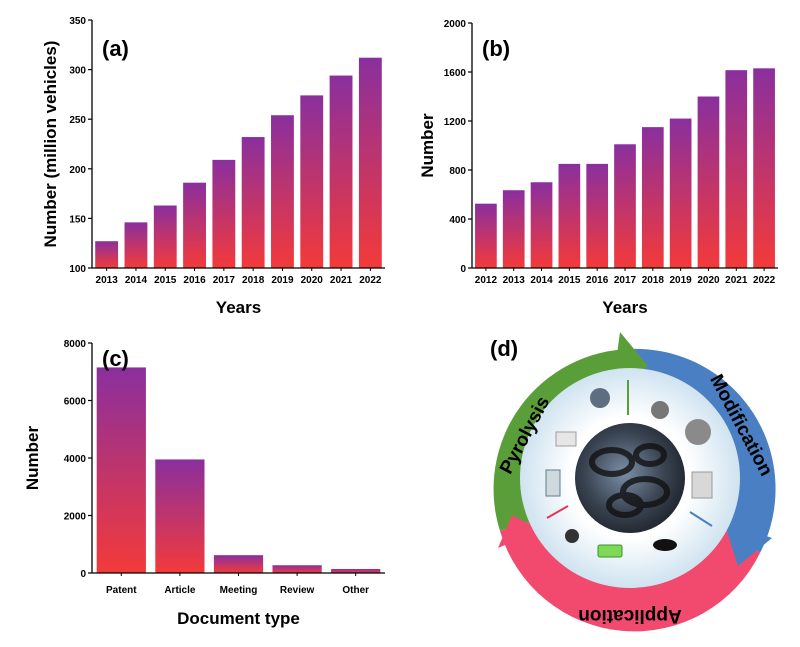  I want to click on device-icon, so click(665, 545).